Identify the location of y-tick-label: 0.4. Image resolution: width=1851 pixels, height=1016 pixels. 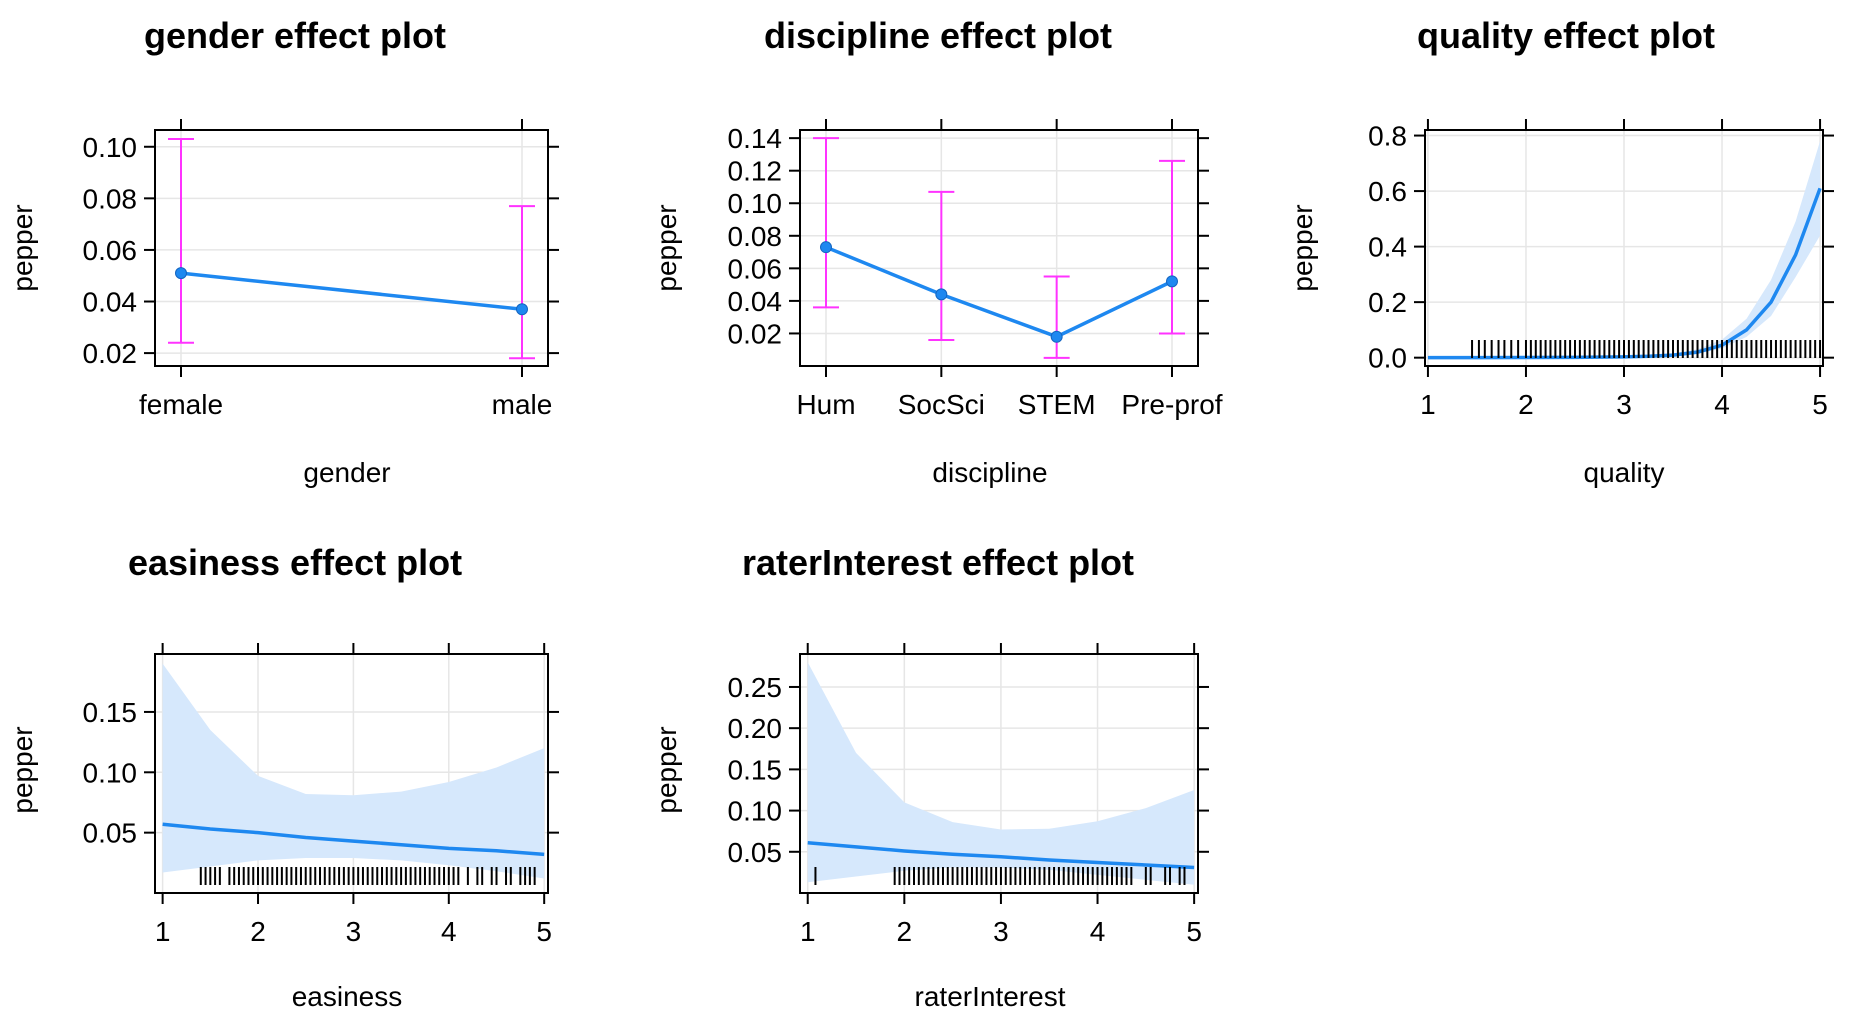
(1387, 247).